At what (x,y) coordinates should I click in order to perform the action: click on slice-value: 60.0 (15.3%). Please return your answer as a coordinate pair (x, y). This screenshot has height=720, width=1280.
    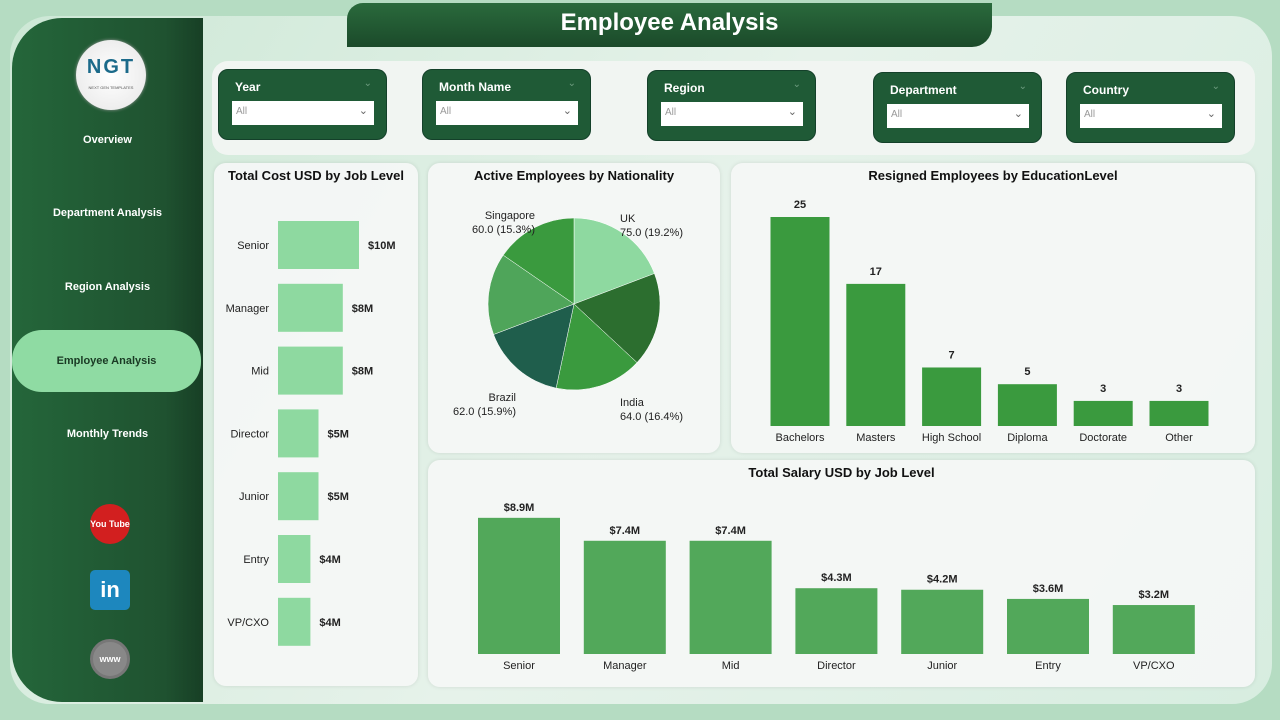
    Looking at the image, I should click on (503, 230).